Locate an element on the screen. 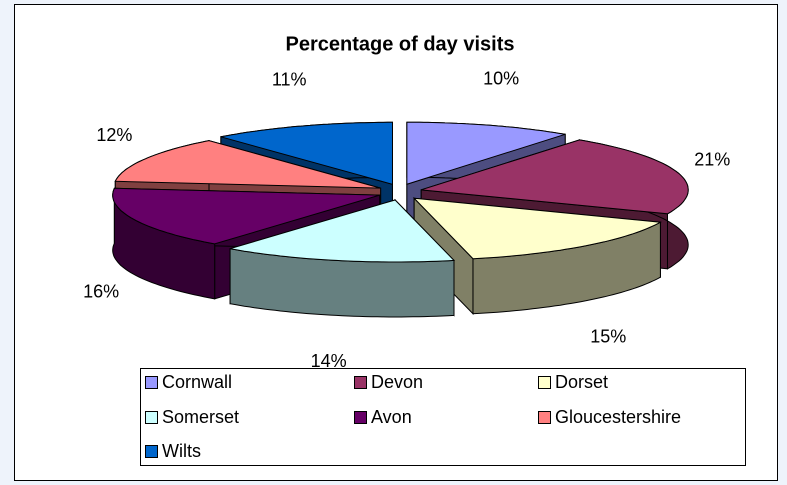 Image resolution: width=787 pixels, height=485 pixels. data-label: 16% is located at coordinates (101, 291).